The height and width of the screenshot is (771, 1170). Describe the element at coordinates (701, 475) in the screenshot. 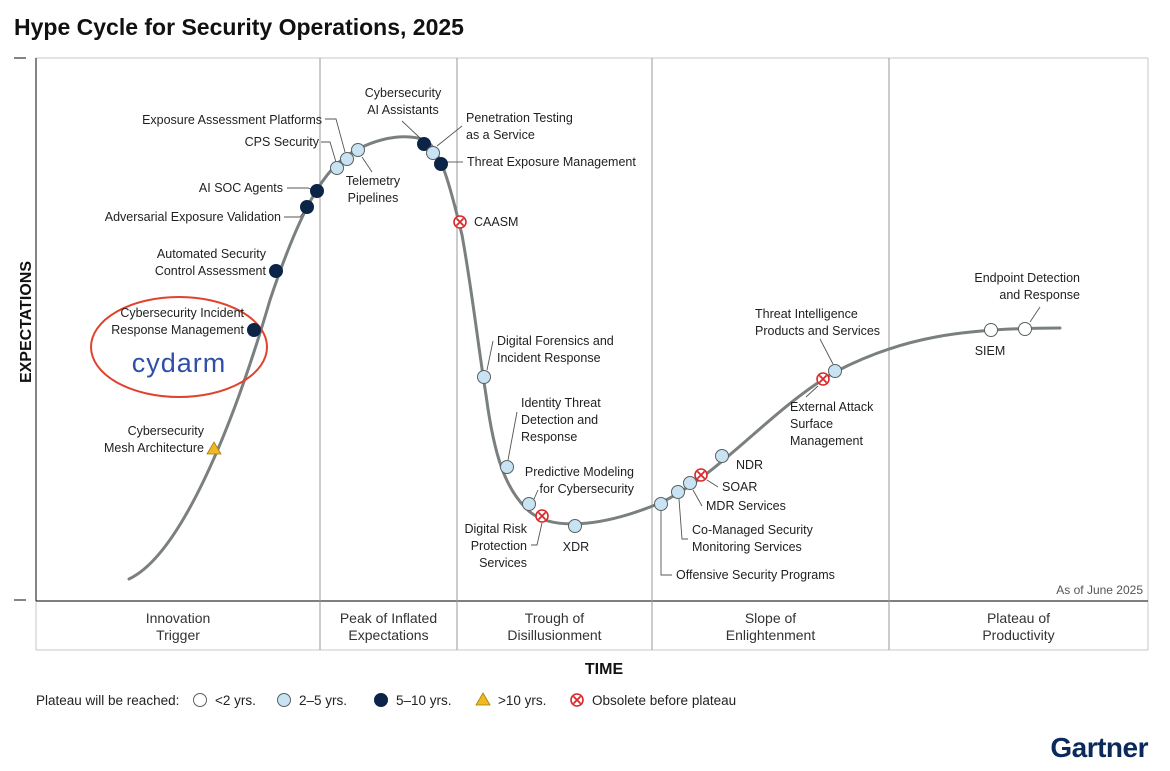

I see `point-soar` at that location.